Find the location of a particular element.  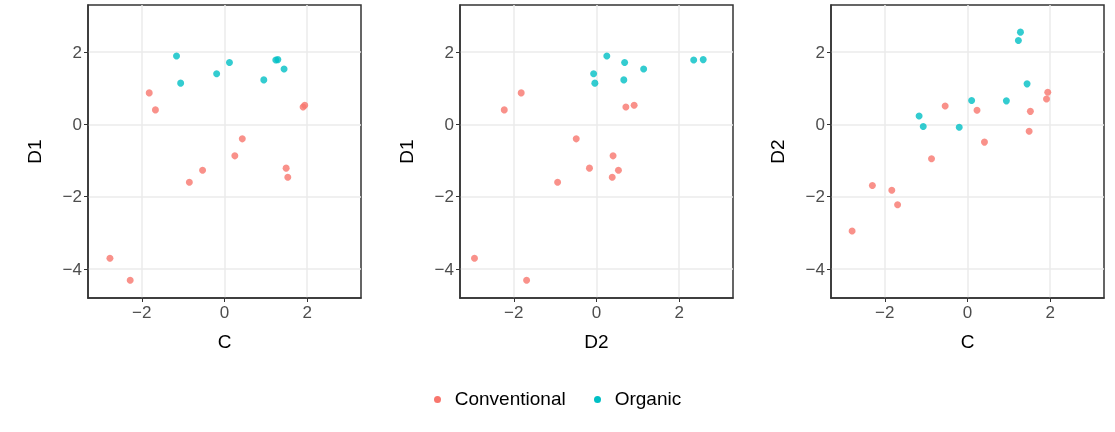

legend-label: Conventional is located at coordinates (510, 399).